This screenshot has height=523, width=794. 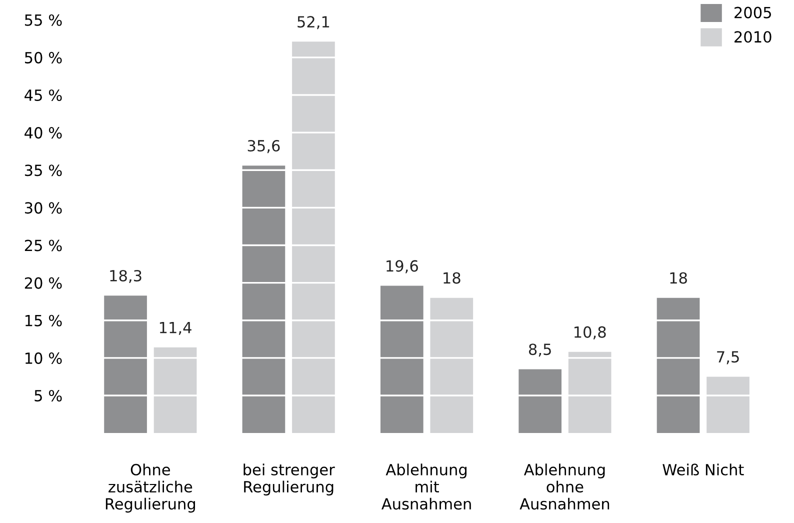 I want to click on y-tick-label: 30 %, so click(x=43, y=208).